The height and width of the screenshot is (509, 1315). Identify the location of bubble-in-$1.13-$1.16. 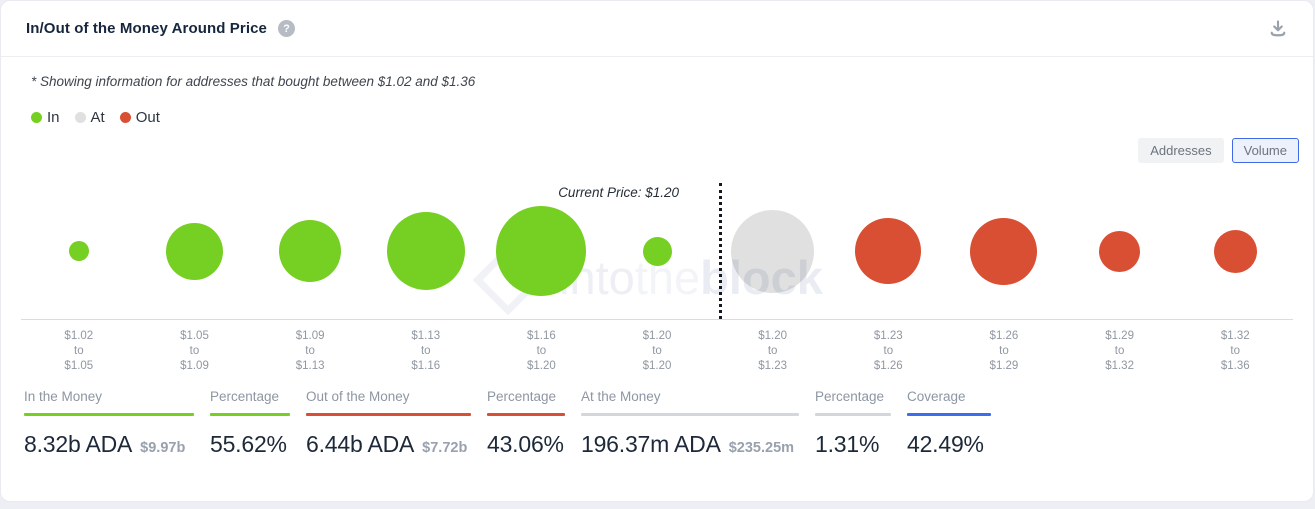
(425, 251).